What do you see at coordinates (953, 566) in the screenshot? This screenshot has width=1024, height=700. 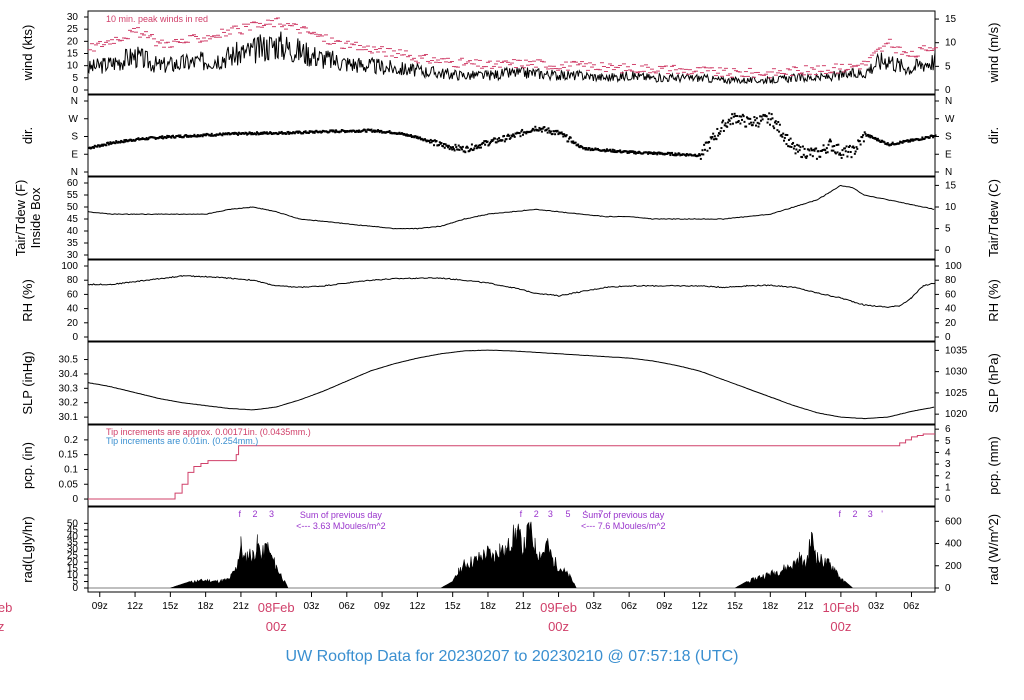 I see `y-tick-label-right: 200` at bounding box center [953, 566].